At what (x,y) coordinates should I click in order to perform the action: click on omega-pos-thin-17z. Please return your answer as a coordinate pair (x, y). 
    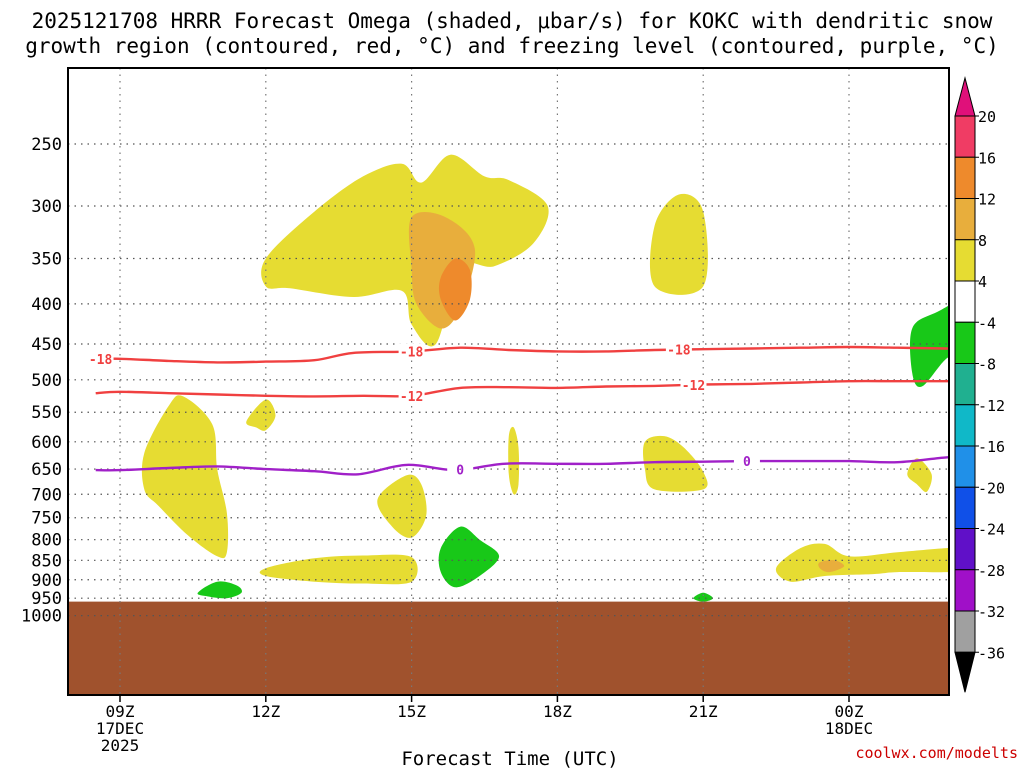
    Looking at the image, I should click on (514, 460).